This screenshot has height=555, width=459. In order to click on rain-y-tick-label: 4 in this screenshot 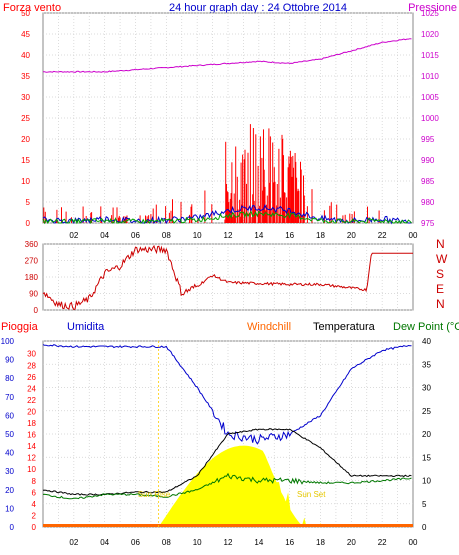, I will do `click(34, 504)`.